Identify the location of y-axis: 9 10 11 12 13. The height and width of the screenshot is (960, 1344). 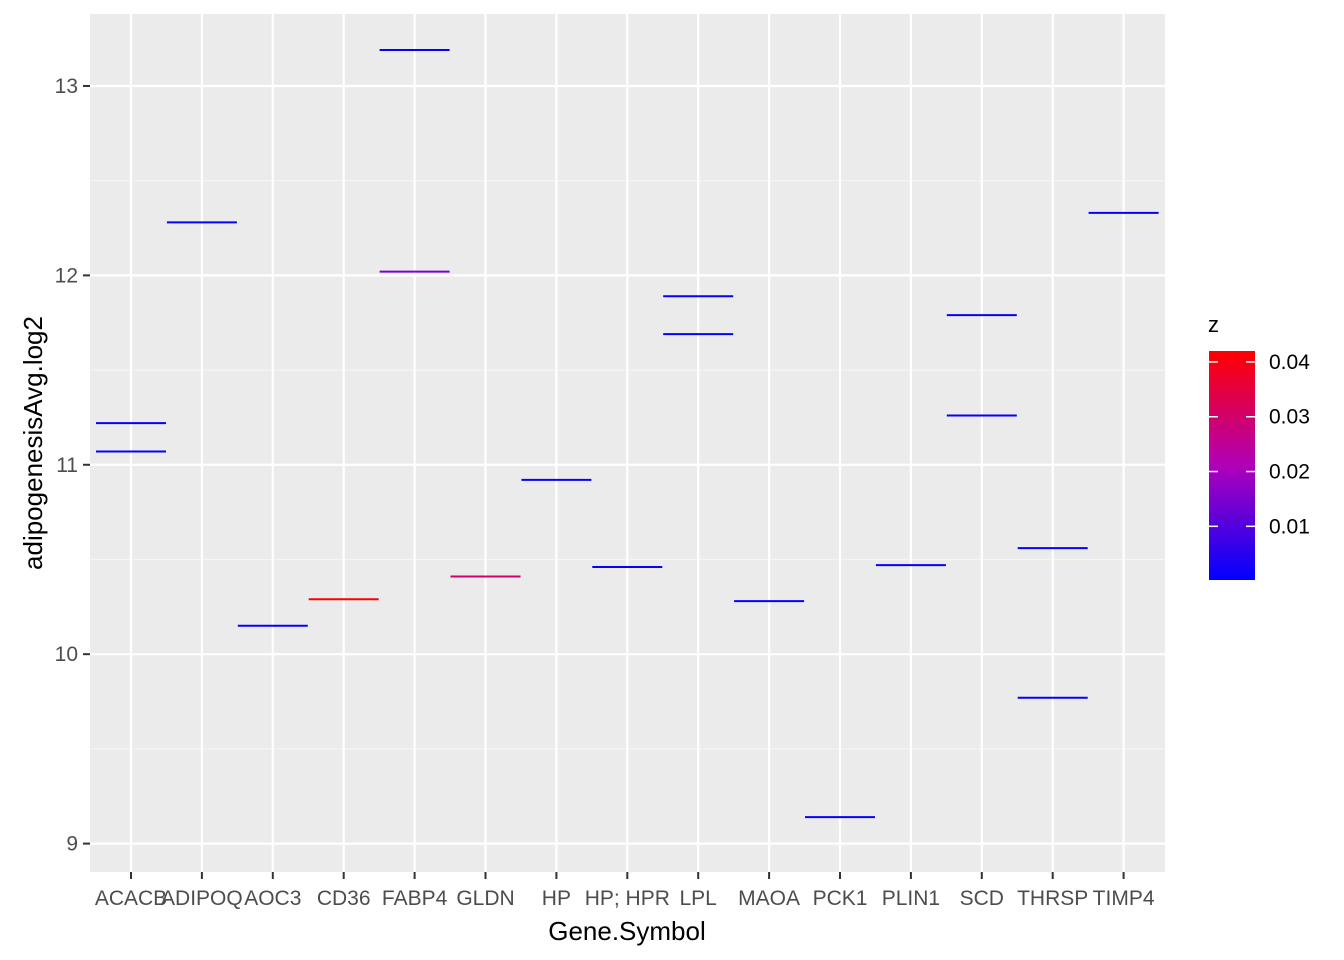
(72, 465).